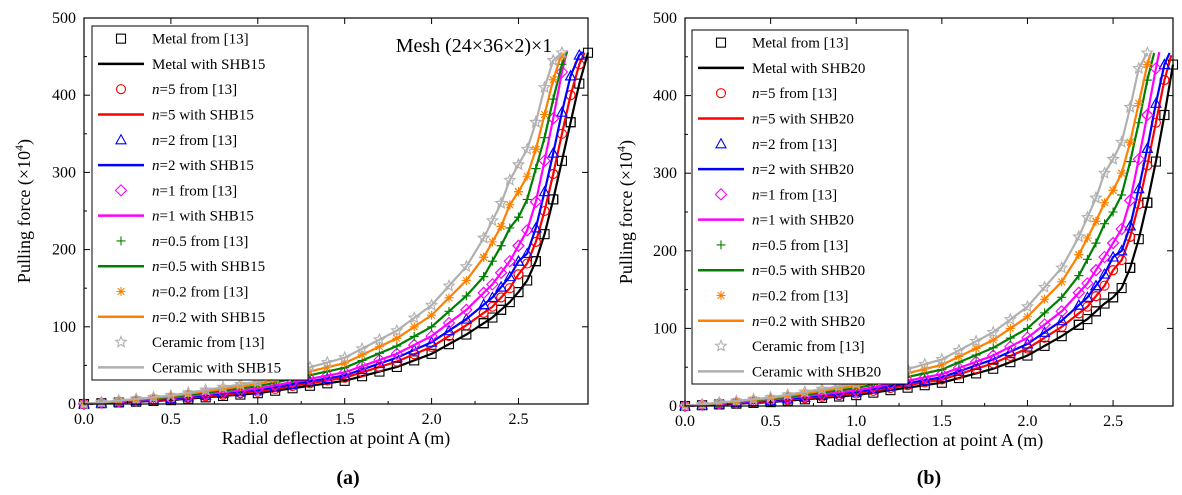 The image size is (1182, 495). What do you see at coordinates (808, 322) in the screenshot?
I see `legend-label: n=0.2 with SHB20` at bounding box center [808, 322].